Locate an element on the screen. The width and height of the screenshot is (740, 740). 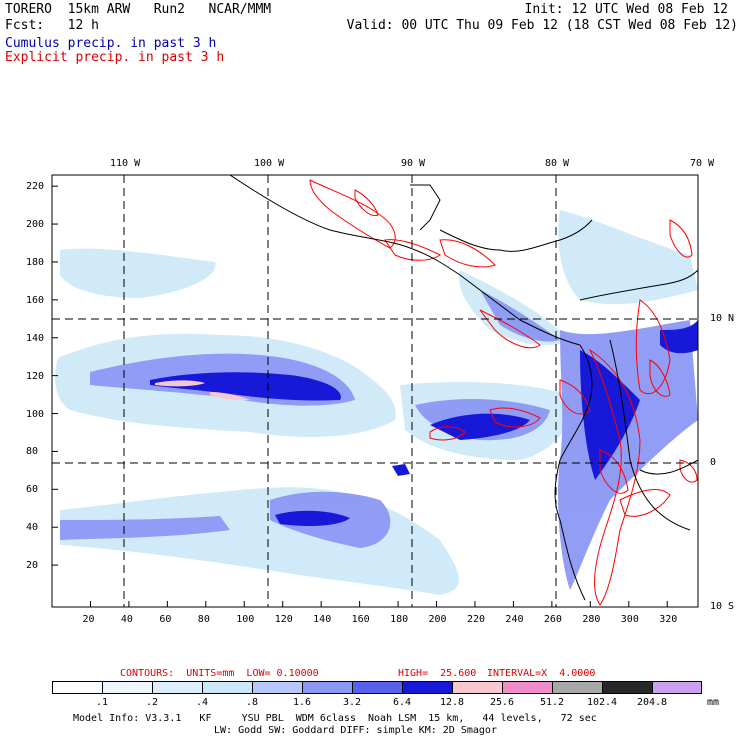
x-tick-label: 240 is located at coordinates (514, 619).